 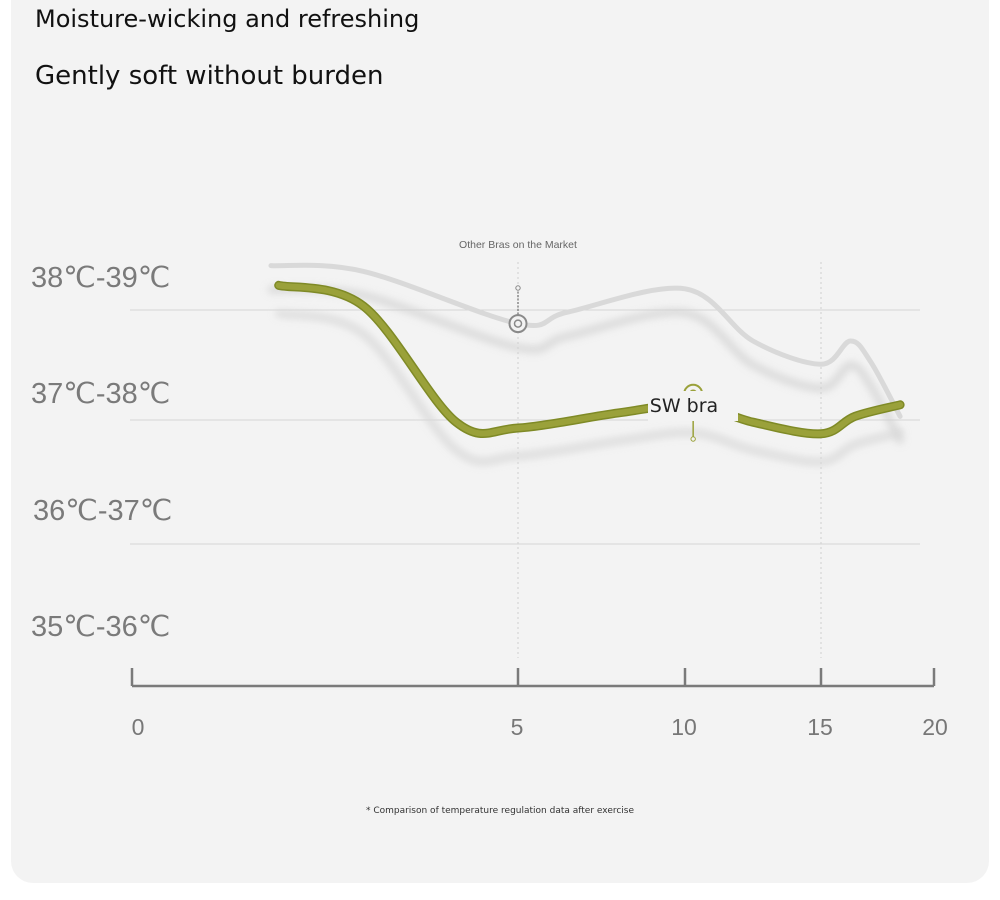 I want to click on x-tick-label: 0, so click(x=138, y=727).